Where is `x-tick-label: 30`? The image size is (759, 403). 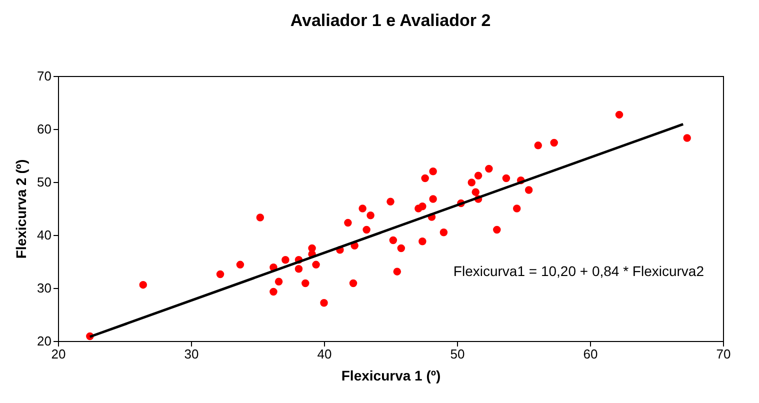
x-tick-label: 30 is located at coordinates (191, 354).